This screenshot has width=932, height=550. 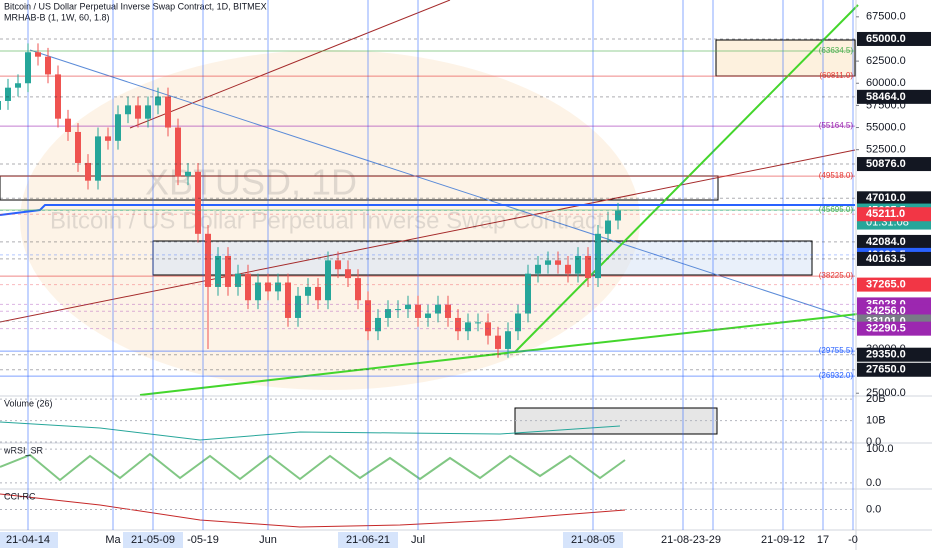 What do you see at coordinates (886, 355) in the screenshot?
I see `price-tag-label: 29350.0` at bounding box center [886, 355].